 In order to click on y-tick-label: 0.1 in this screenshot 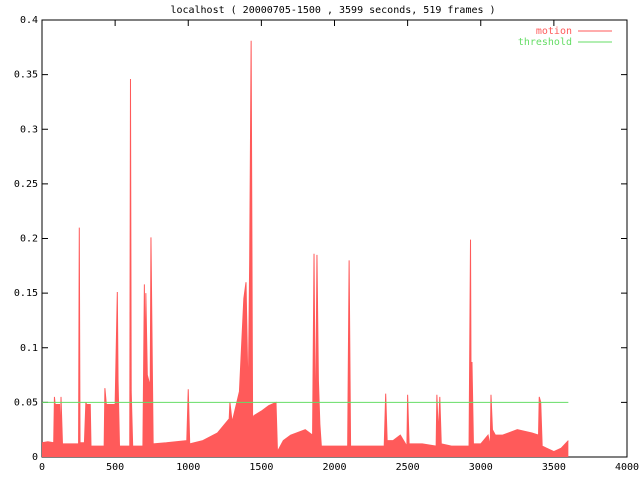, I will do `click(29, 348)`.